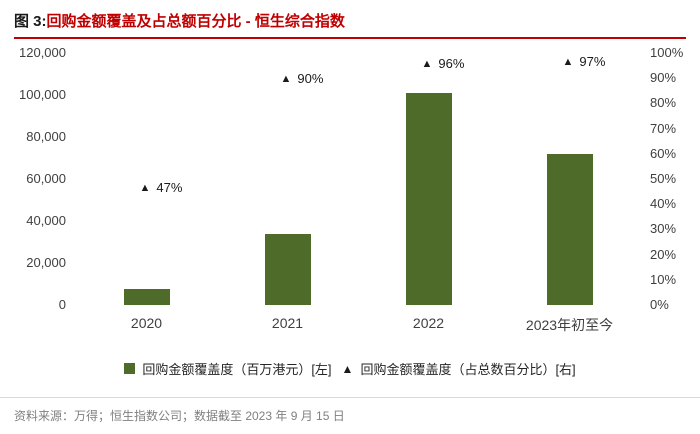 This screenshot has width=700, height=434. Describe the element at coordinates (46, 136) in the screenshot. I see `left-axis-tick: 80,000` at that location.